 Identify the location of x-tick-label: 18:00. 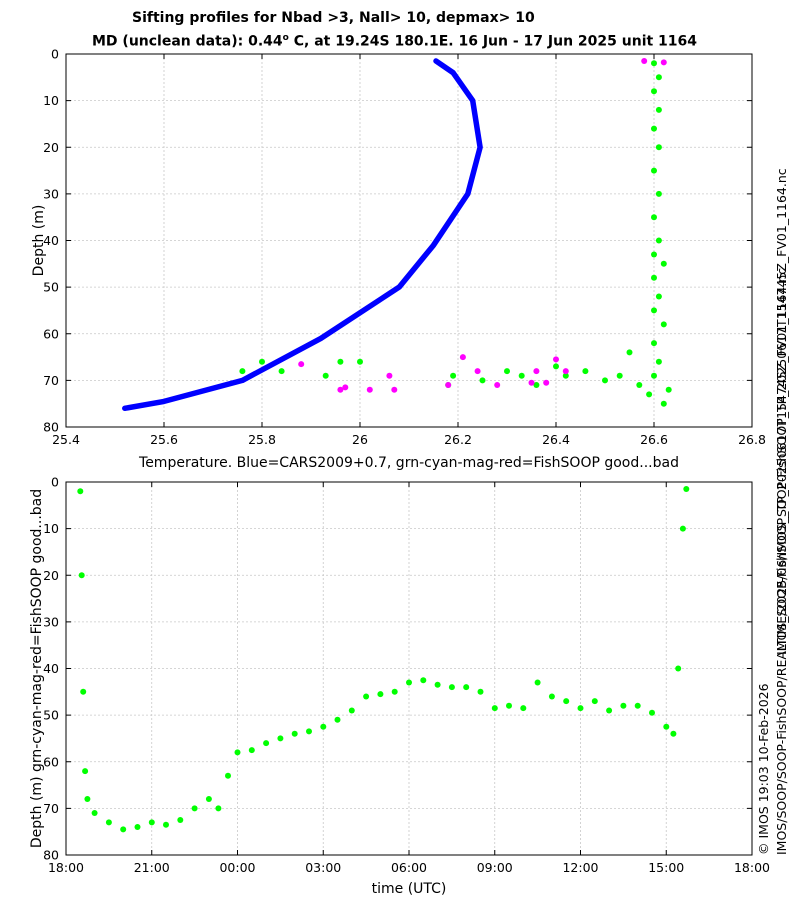
(66, 867).